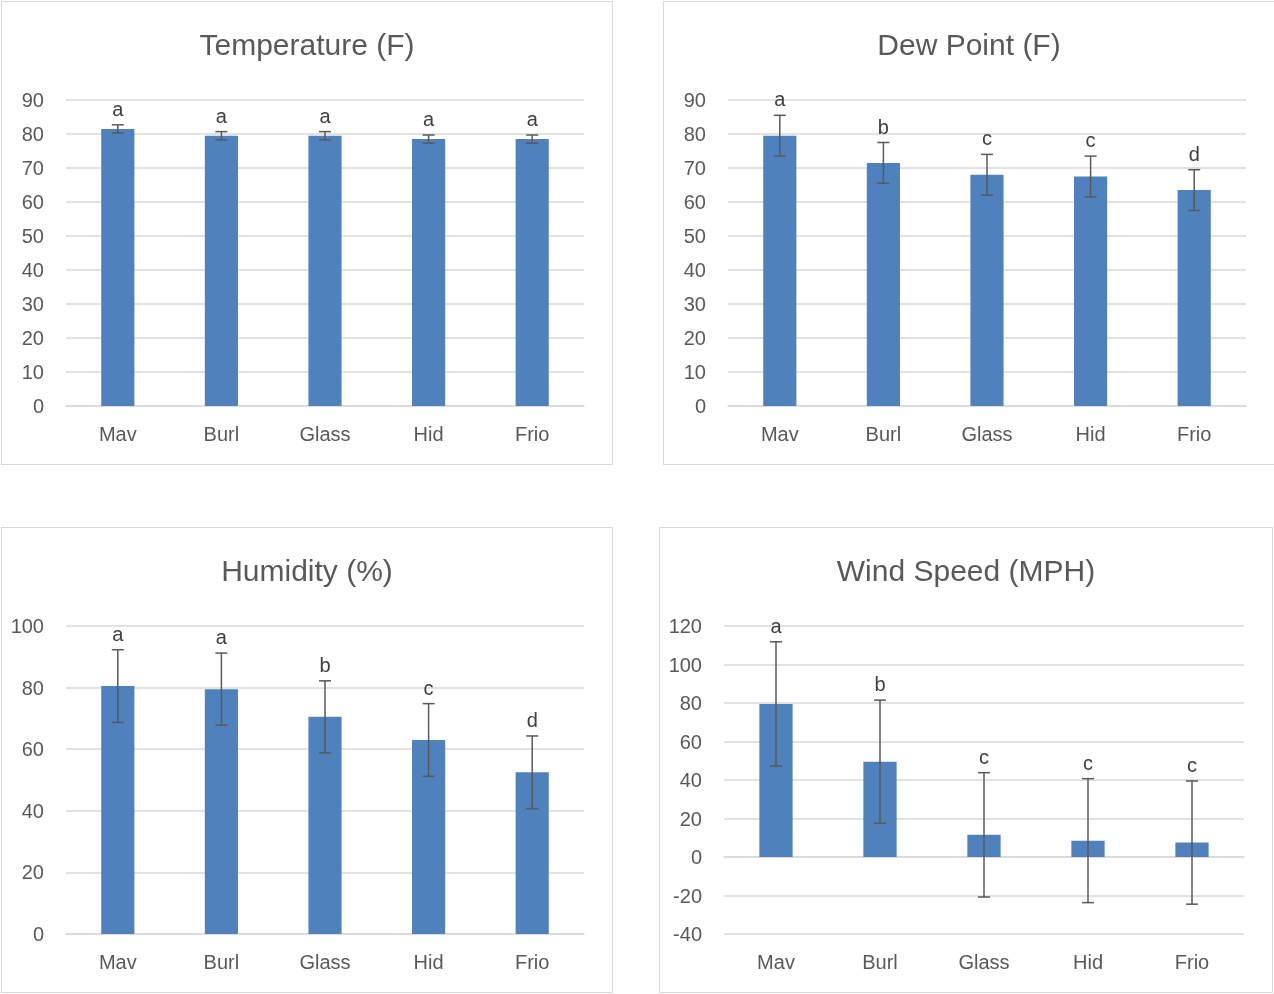 The height and width of the screenshot is (994, 1274). I want to click on y-tick-label: -20, so click(687, 895).